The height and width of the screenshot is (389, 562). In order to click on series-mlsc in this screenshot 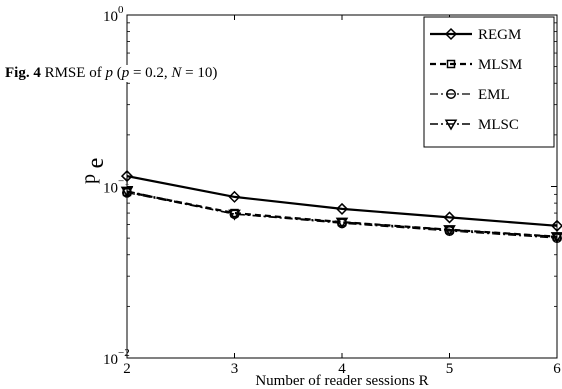, I will do `click(341, 215)`.